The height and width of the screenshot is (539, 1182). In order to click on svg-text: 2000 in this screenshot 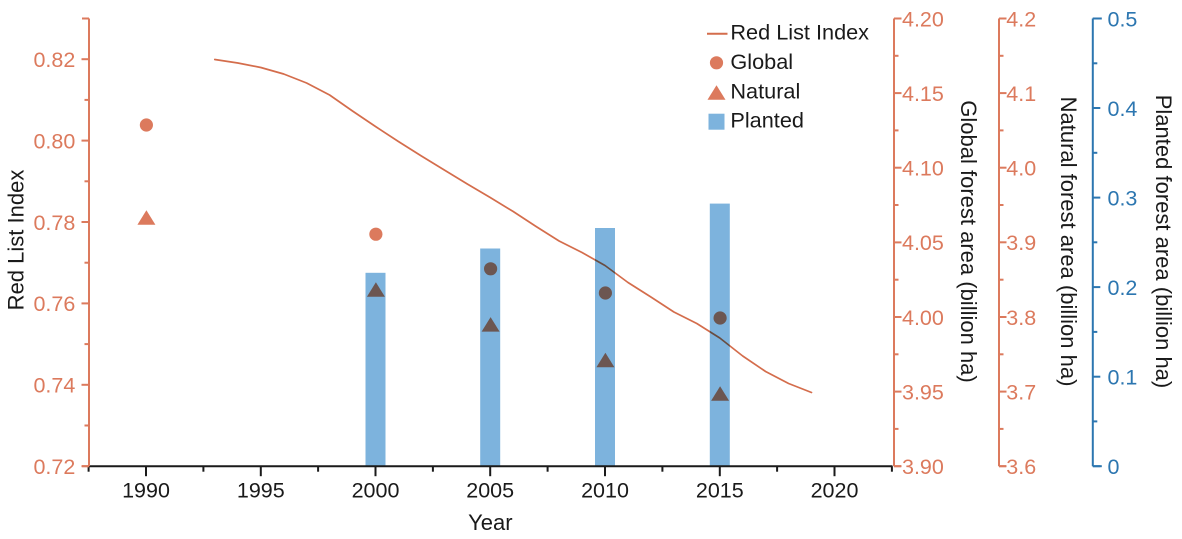, I will do `click(376, 491)`.